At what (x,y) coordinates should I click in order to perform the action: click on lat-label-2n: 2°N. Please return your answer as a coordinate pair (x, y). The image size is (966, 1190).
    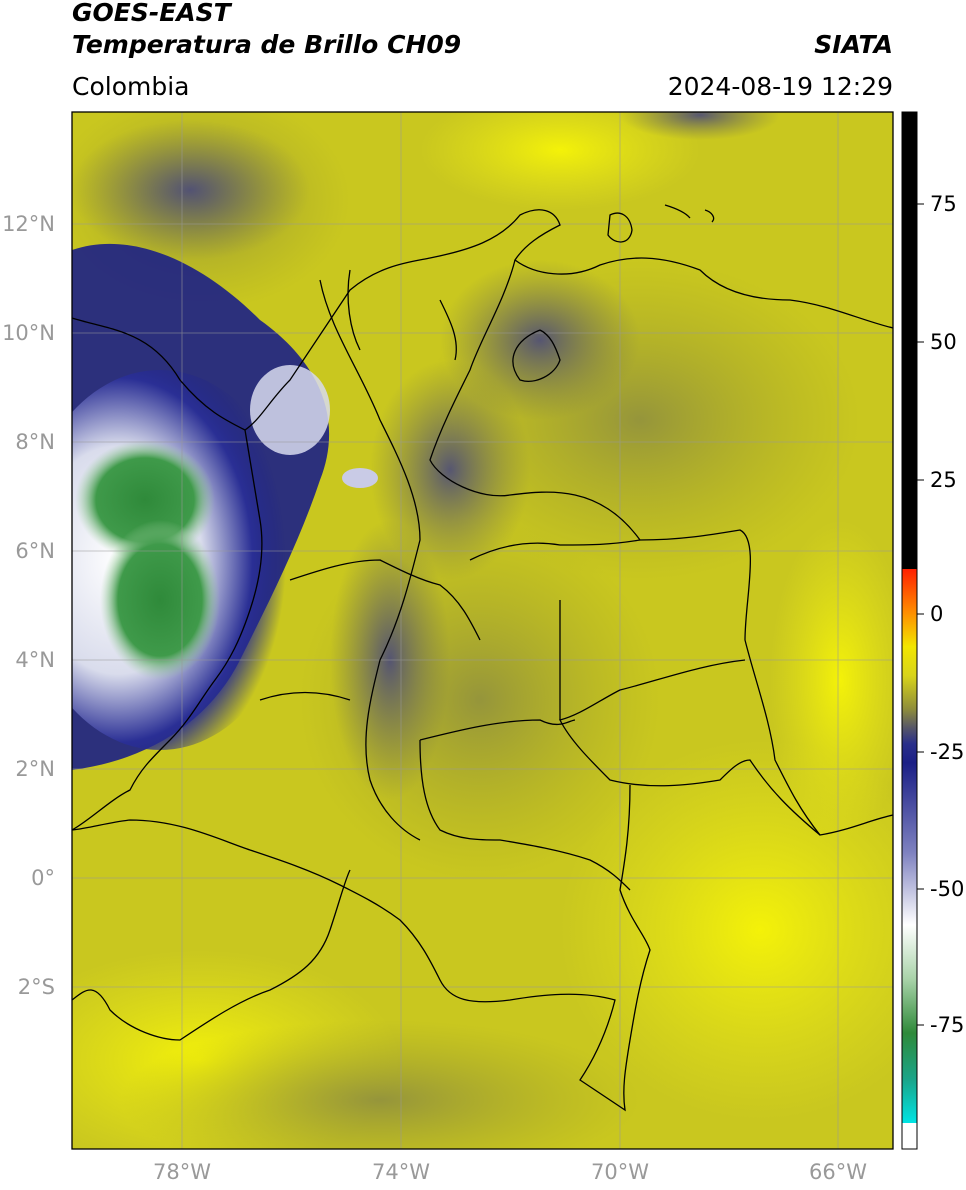
    Looking at the image, I should click on (35, 769).